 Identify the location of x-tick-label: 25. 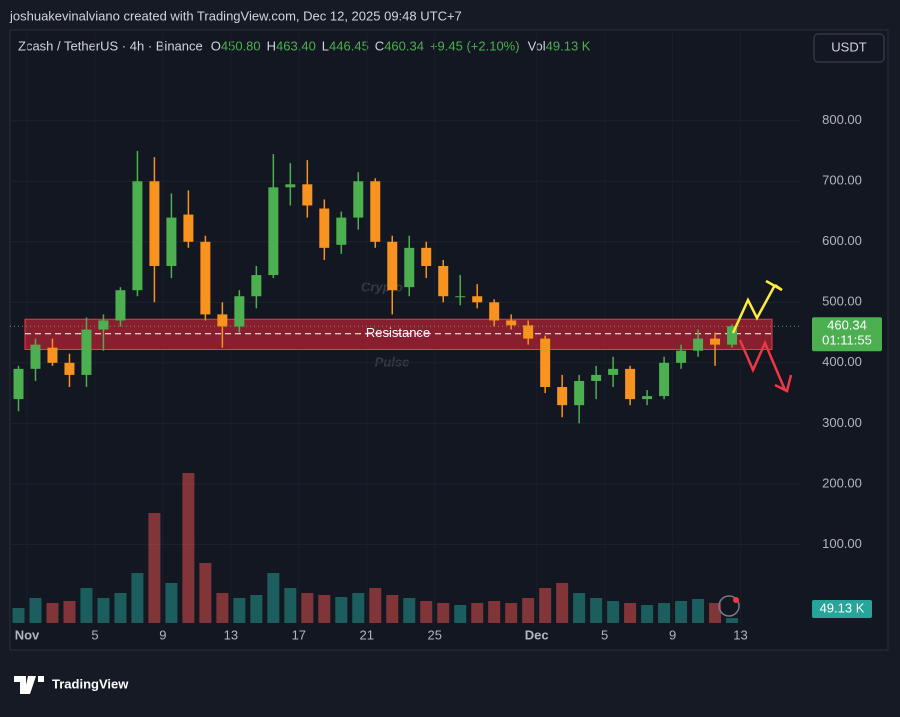
(434, 634).